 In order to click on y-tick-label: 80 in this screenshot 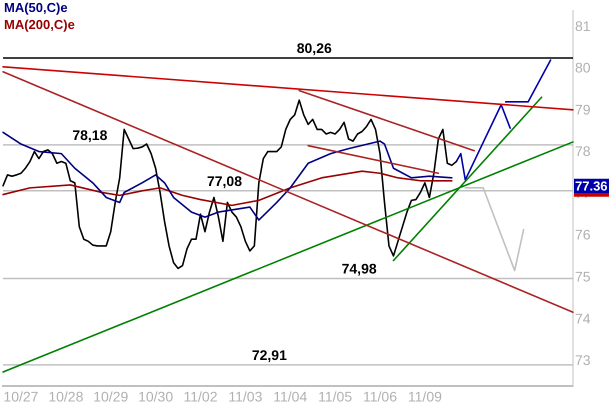, I will do `click(583, 68)`.